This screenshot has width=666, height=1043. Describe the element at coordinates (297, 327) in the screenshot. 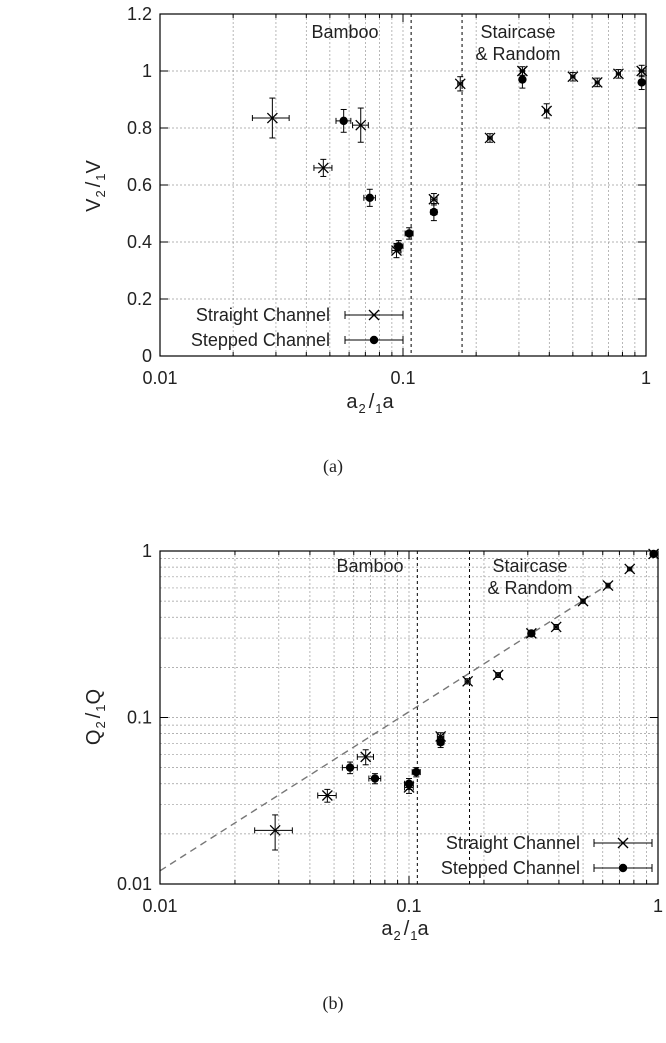

I see `panel-a-legend: Straight Channel Stepped Channel` at that location.